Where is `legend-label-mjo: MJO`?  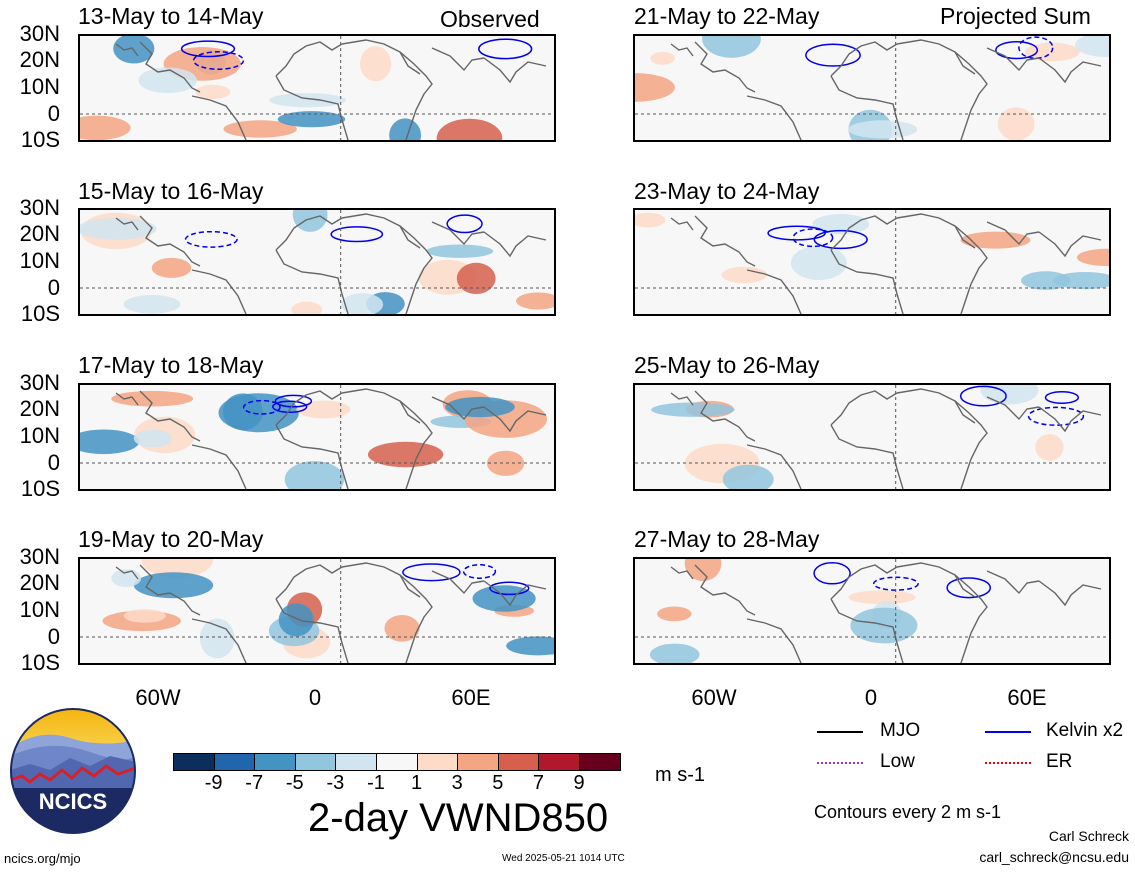
legend-label-mjo: MJO is located at coordinates (900, 730).